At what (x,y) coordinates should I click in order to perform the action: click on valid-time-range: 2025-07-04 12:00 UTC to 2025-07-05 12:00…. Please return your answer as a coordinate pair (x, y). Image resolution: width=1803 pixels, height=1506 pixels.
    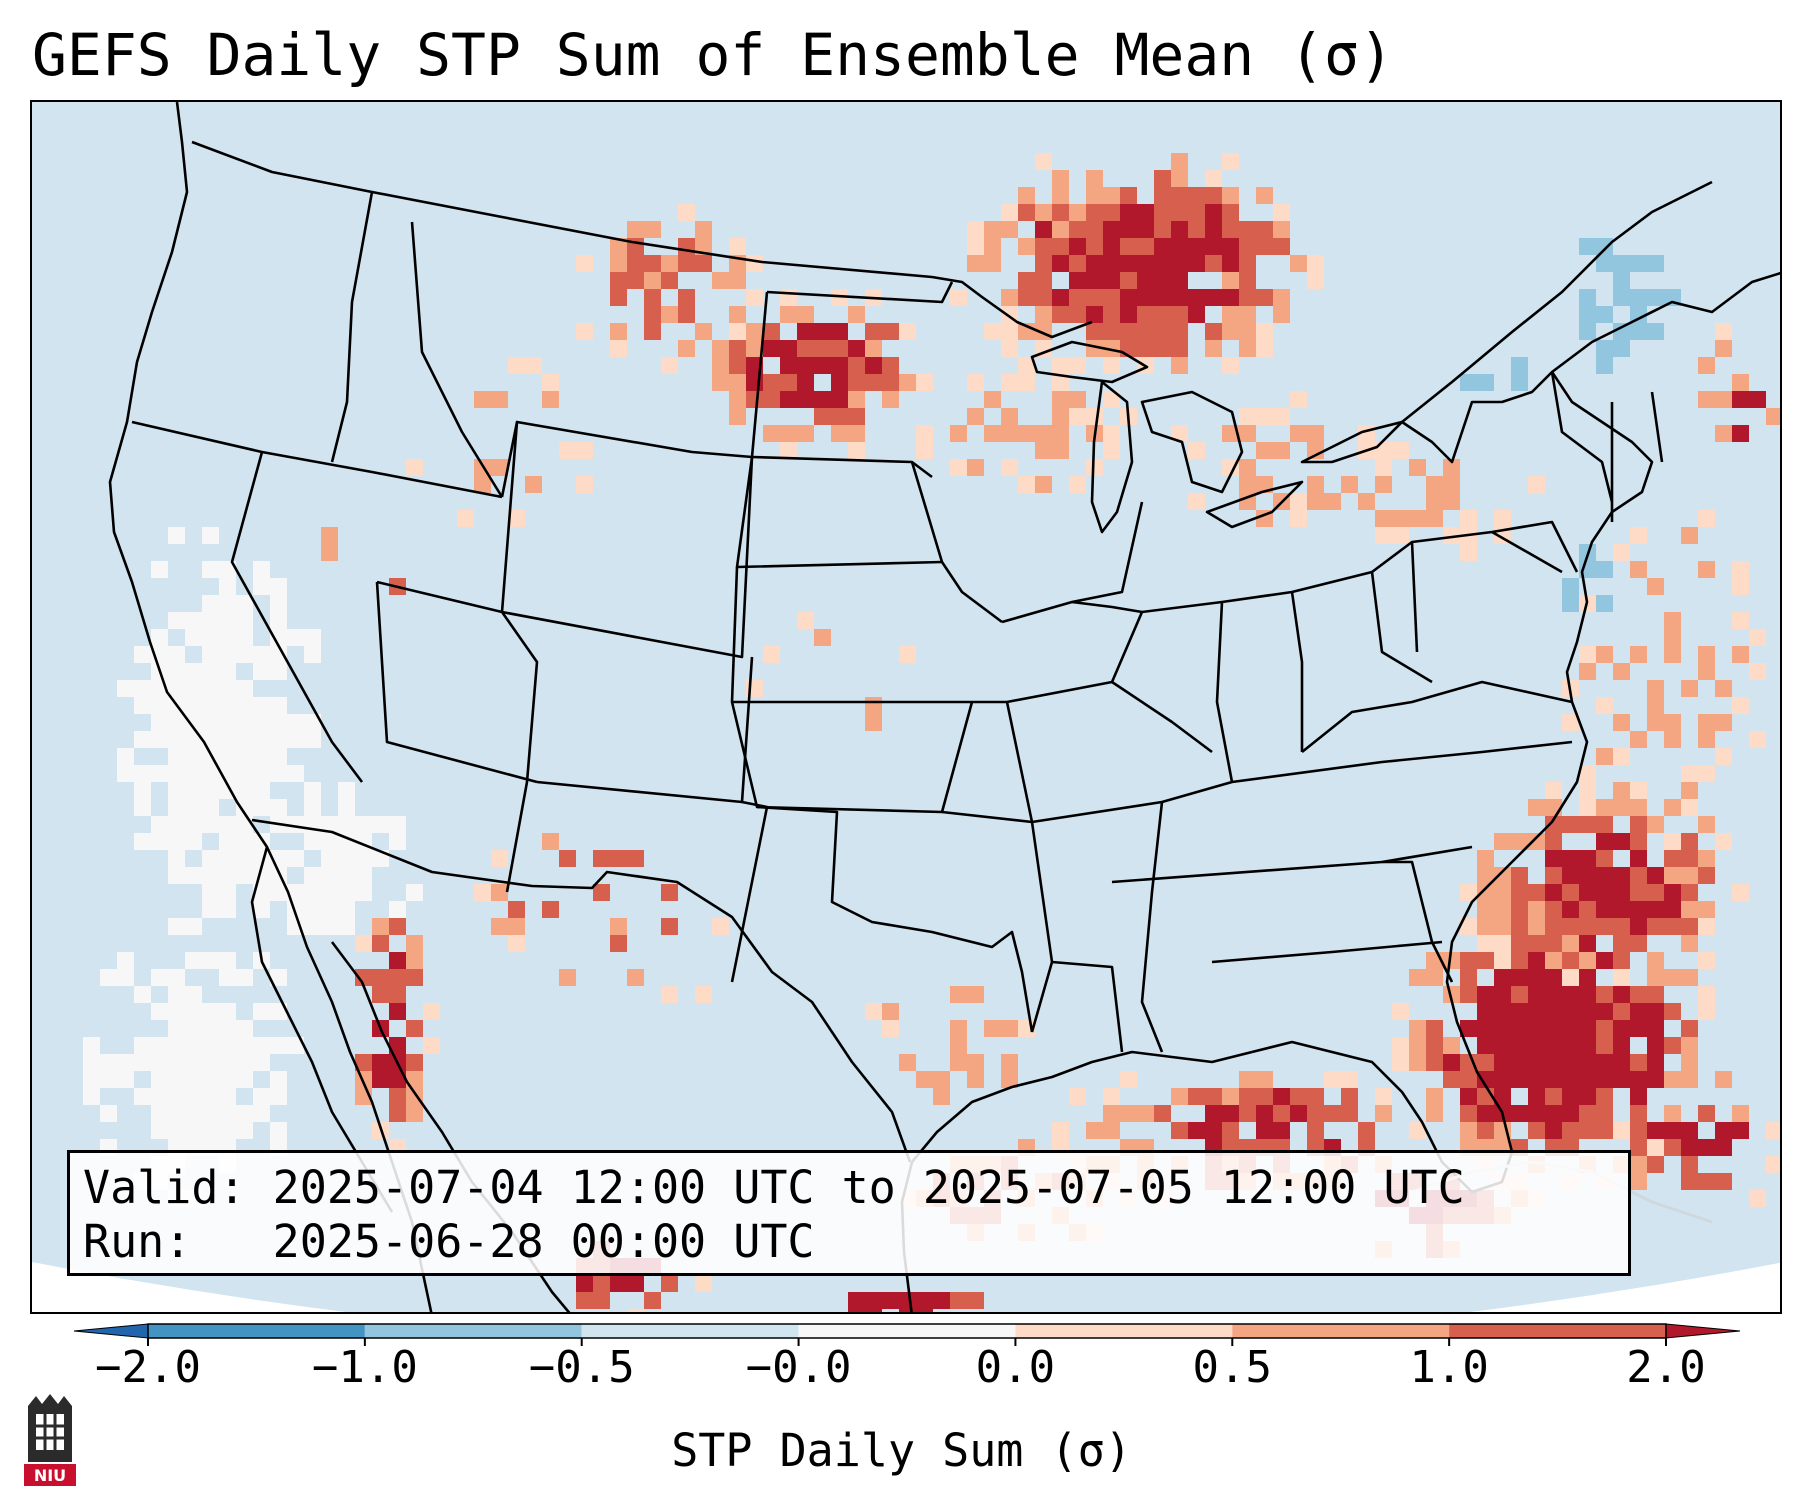
    Looking at the image, I should click on (868, 1187).